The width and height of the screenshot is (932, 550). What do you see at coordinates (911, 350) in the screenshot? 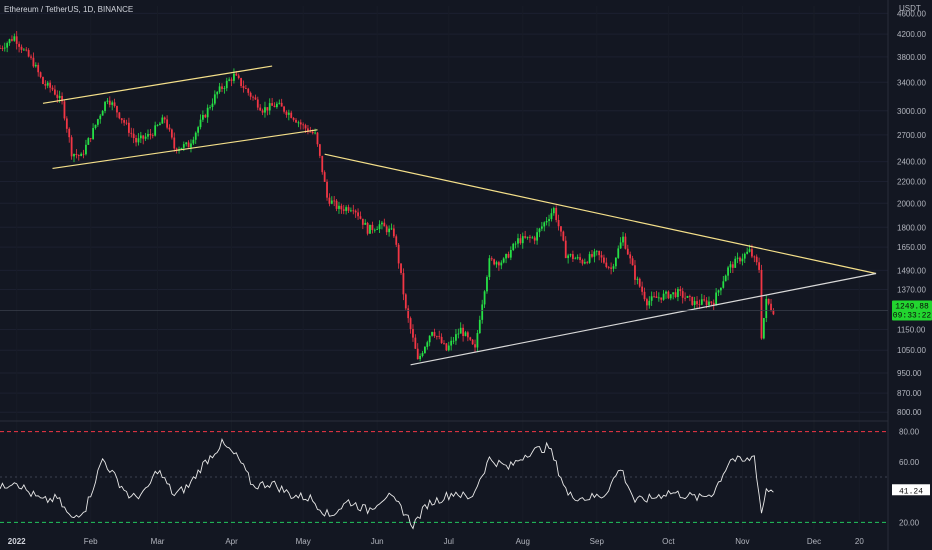
I see `price-tick-label: 1050.00` at bounding box center [911, 350].